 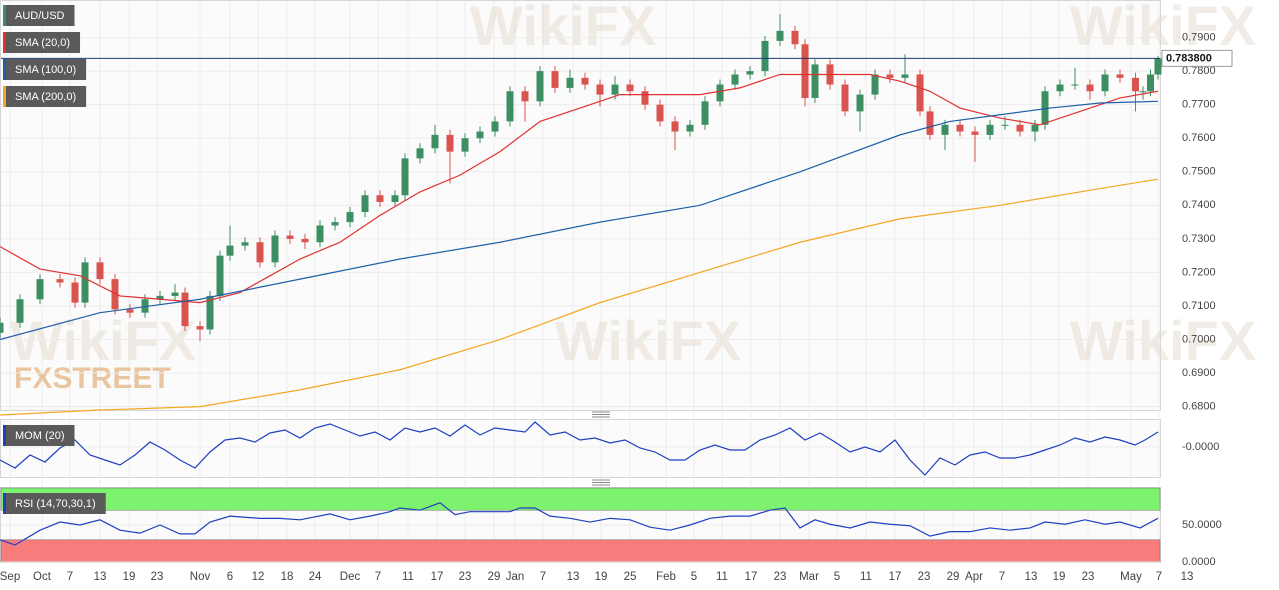 I want to click on x-tick-label: Jan, so click(x=515, y=577).